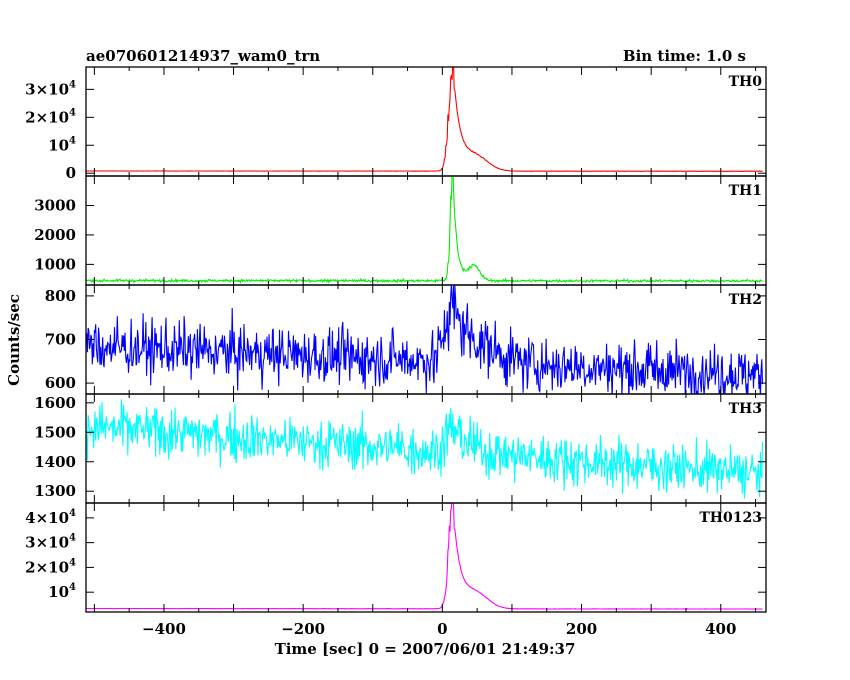  I want to click on panel-label-th0: TH0, so click(746, 82).